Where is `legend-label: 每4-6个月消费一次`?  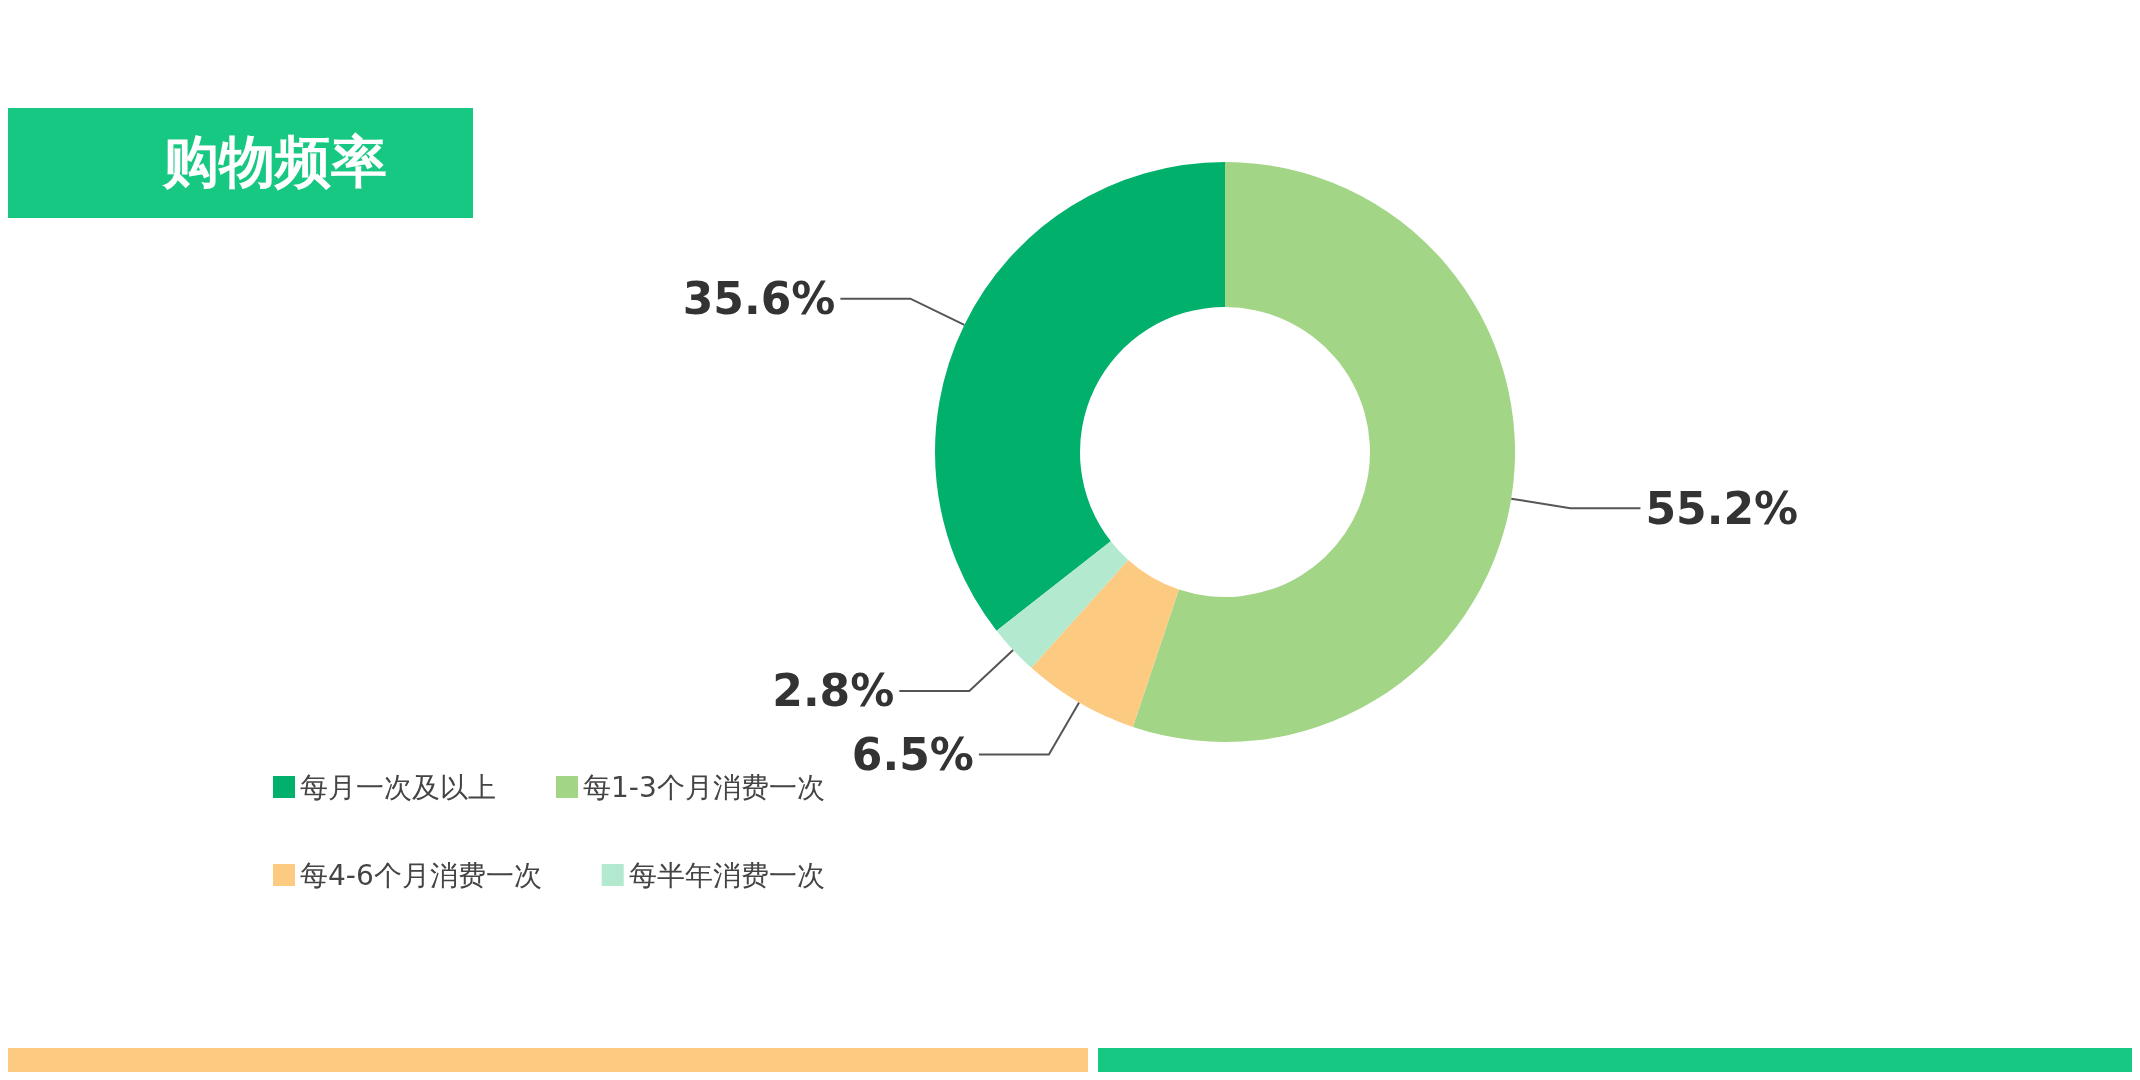 legend-label: 每4-6个月消费一次 is located at coordinates (421, 875).